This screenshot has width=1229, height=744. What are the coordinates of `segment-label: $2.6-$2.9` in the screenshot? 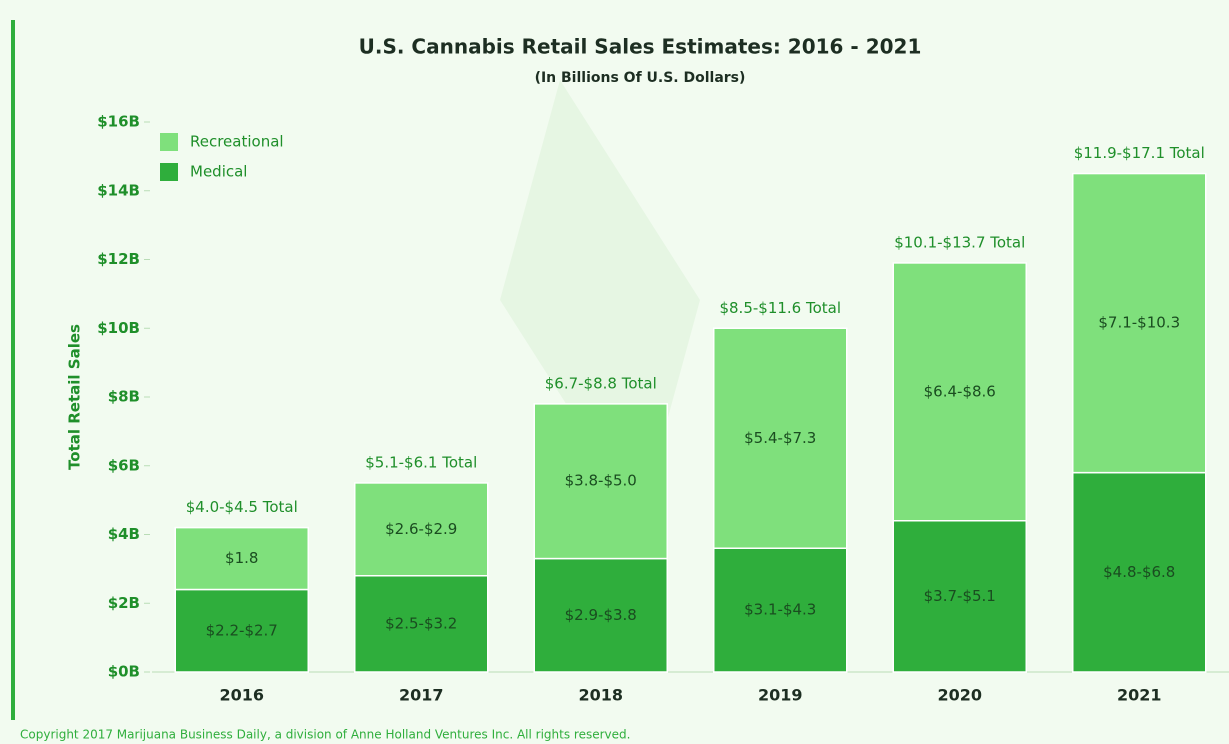 It's located at (421, 529).